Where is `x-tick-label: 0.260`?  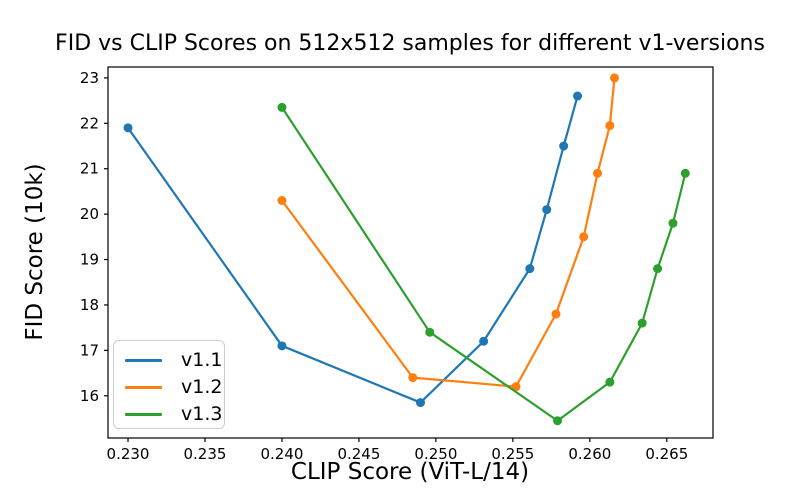
x-tick-label: 0.260 is located at coordinates (589, 454).